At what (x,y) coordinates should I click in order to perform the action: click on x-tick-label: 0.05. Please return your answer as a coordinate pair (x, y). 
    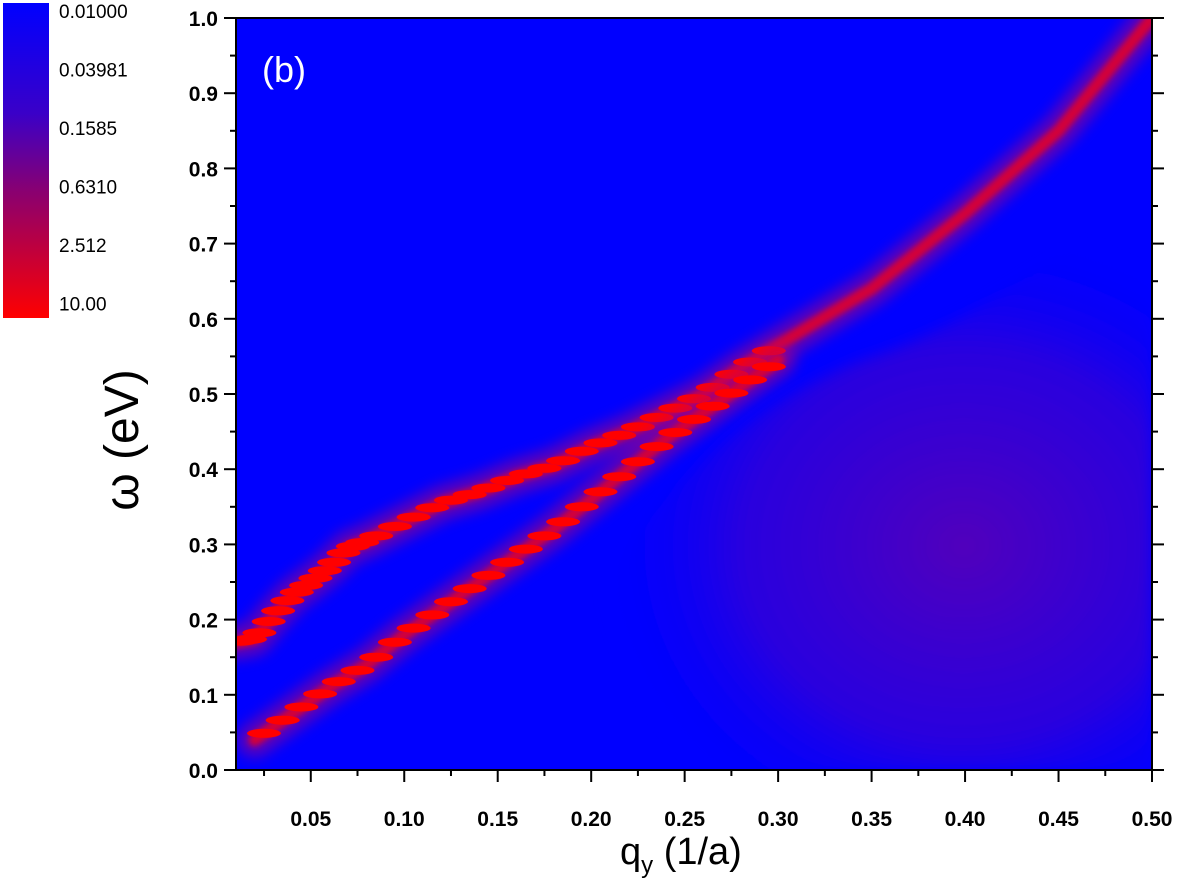
    Looking at the image, I should click on (310, 819).